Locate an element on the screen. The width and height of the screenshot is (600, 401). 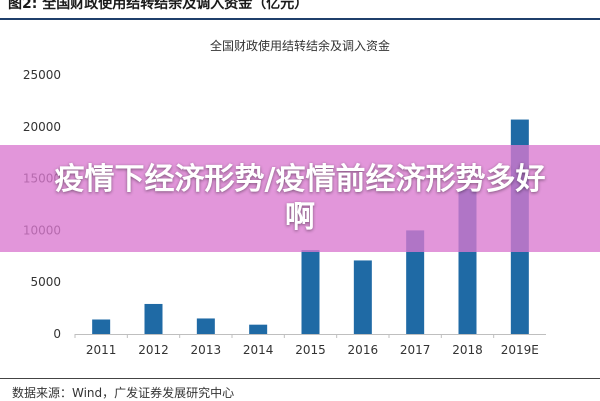
bottom-rule is located at coordinates (300, 378).